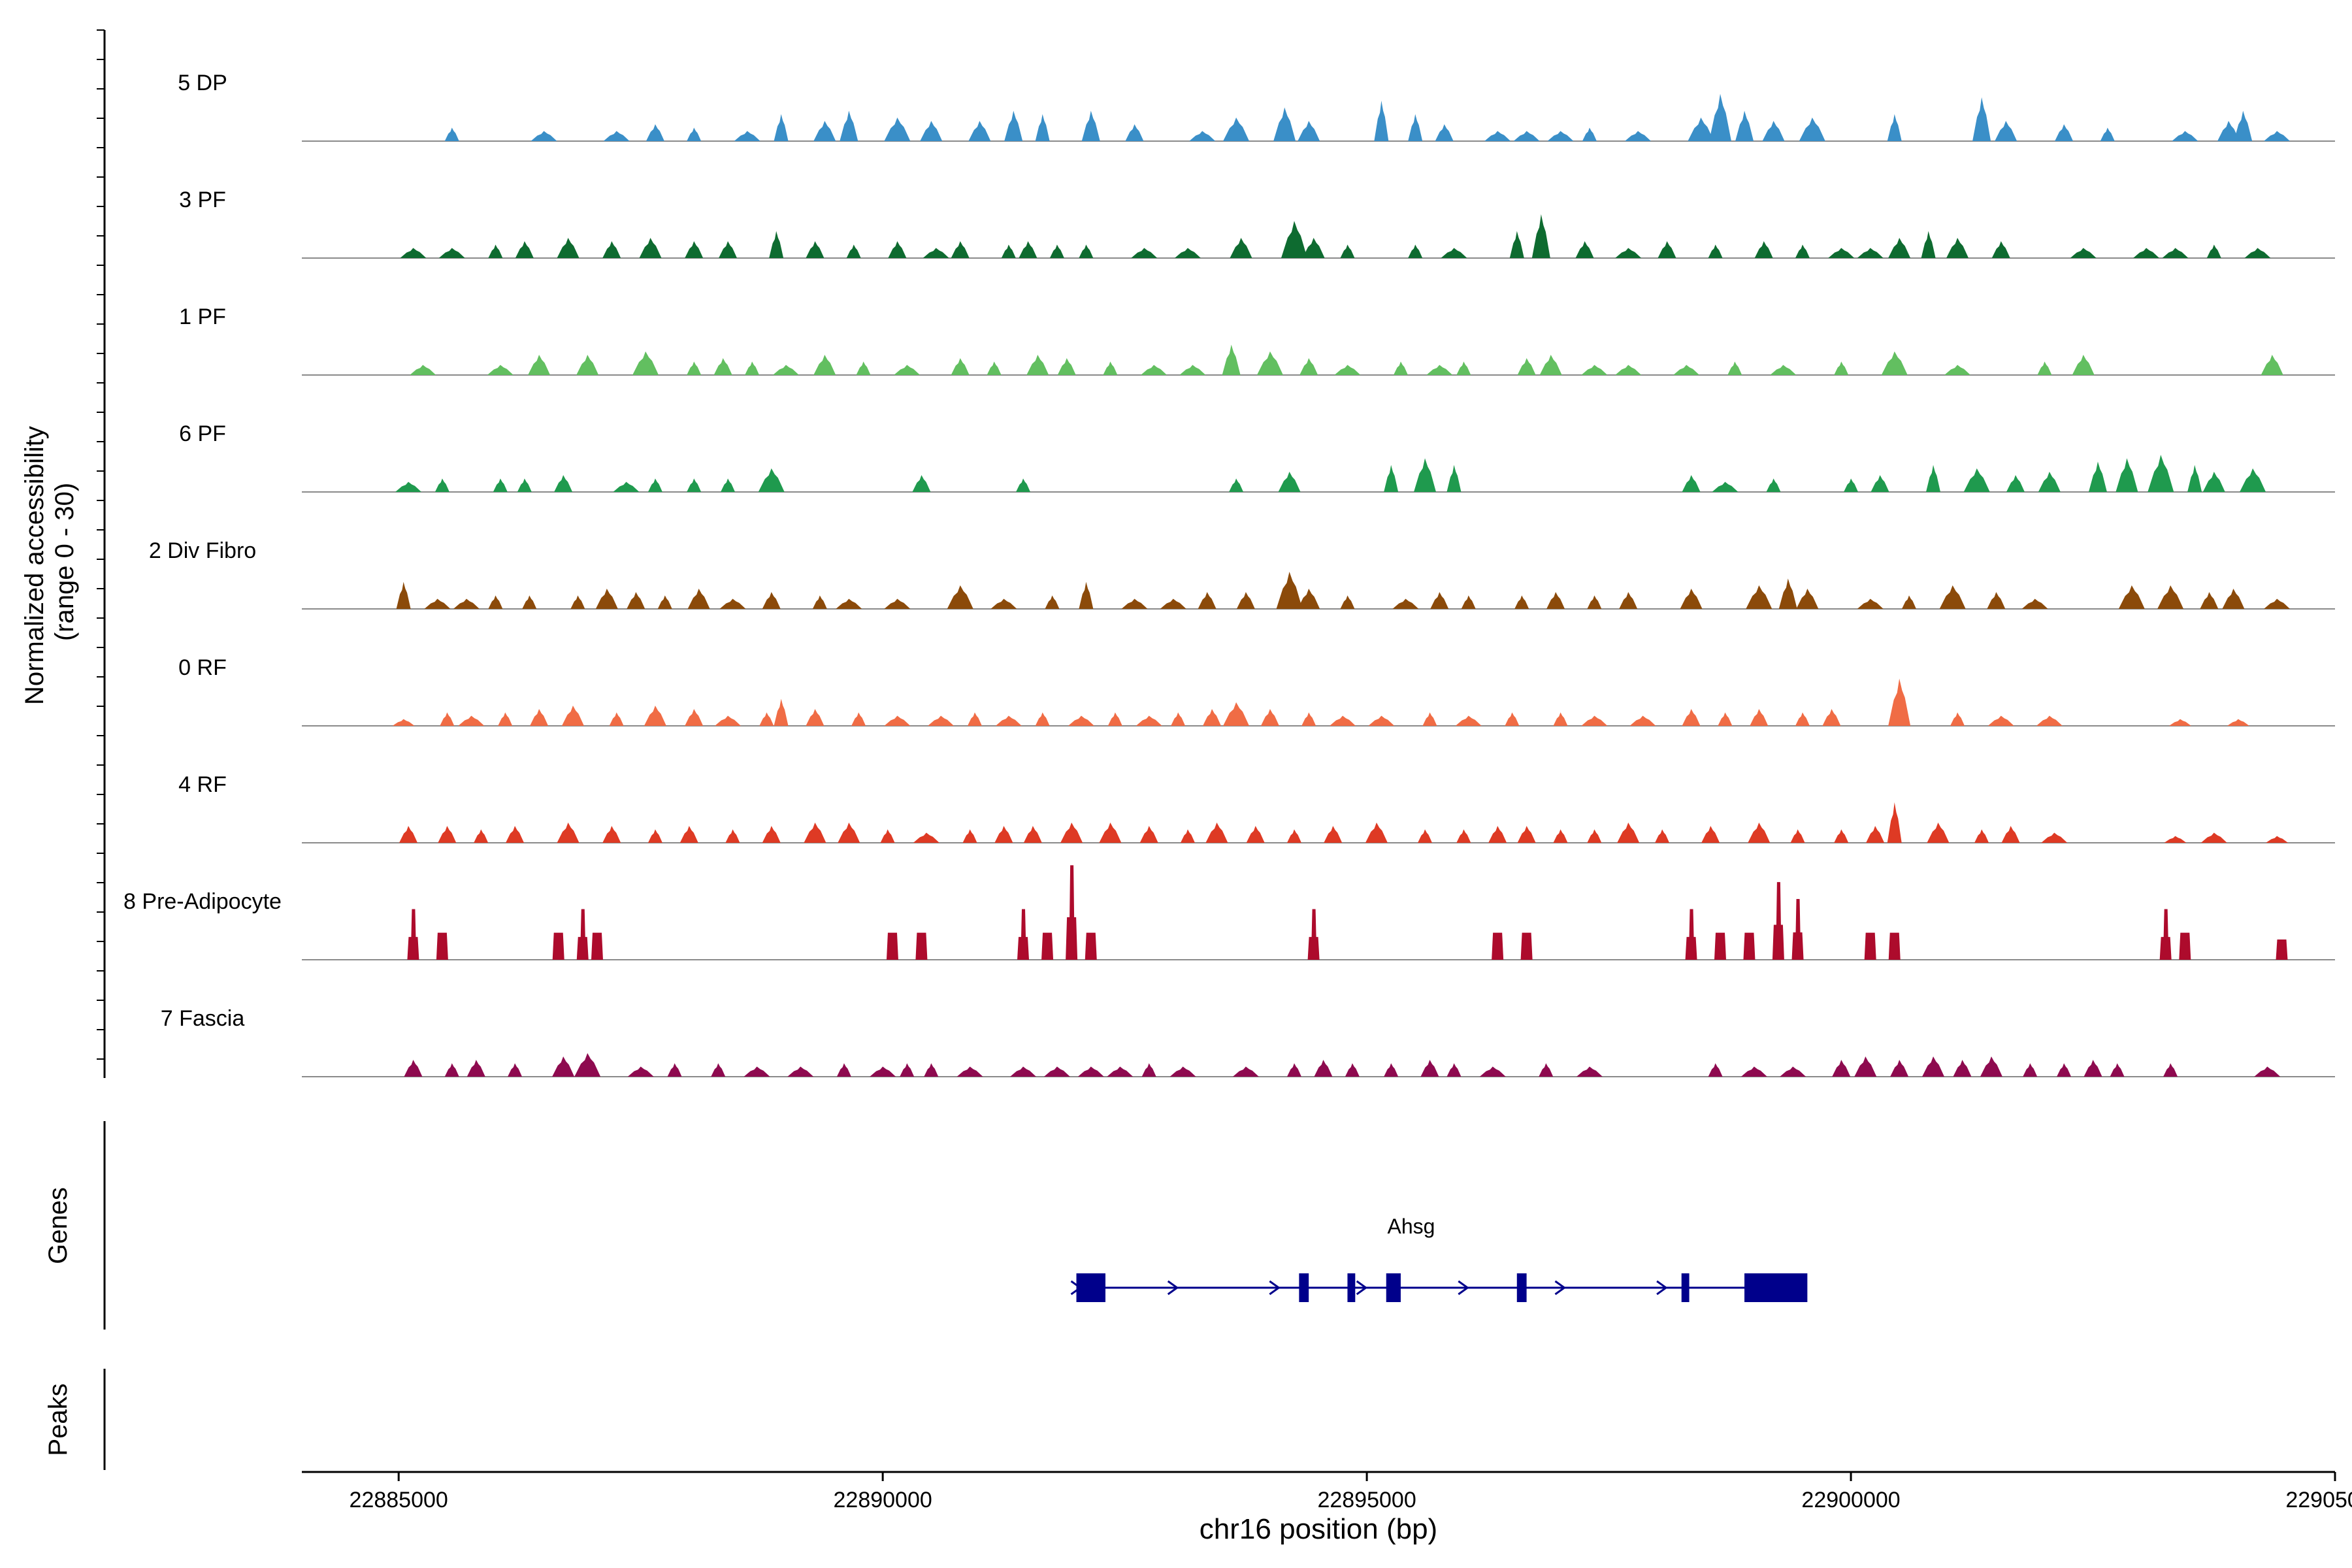 Image resolution: width=2352 pixels, height=1568 pixels. Describe the element at coordinates (202, 433) in the screenshot. I see `track-label: 6 PF` at that location.